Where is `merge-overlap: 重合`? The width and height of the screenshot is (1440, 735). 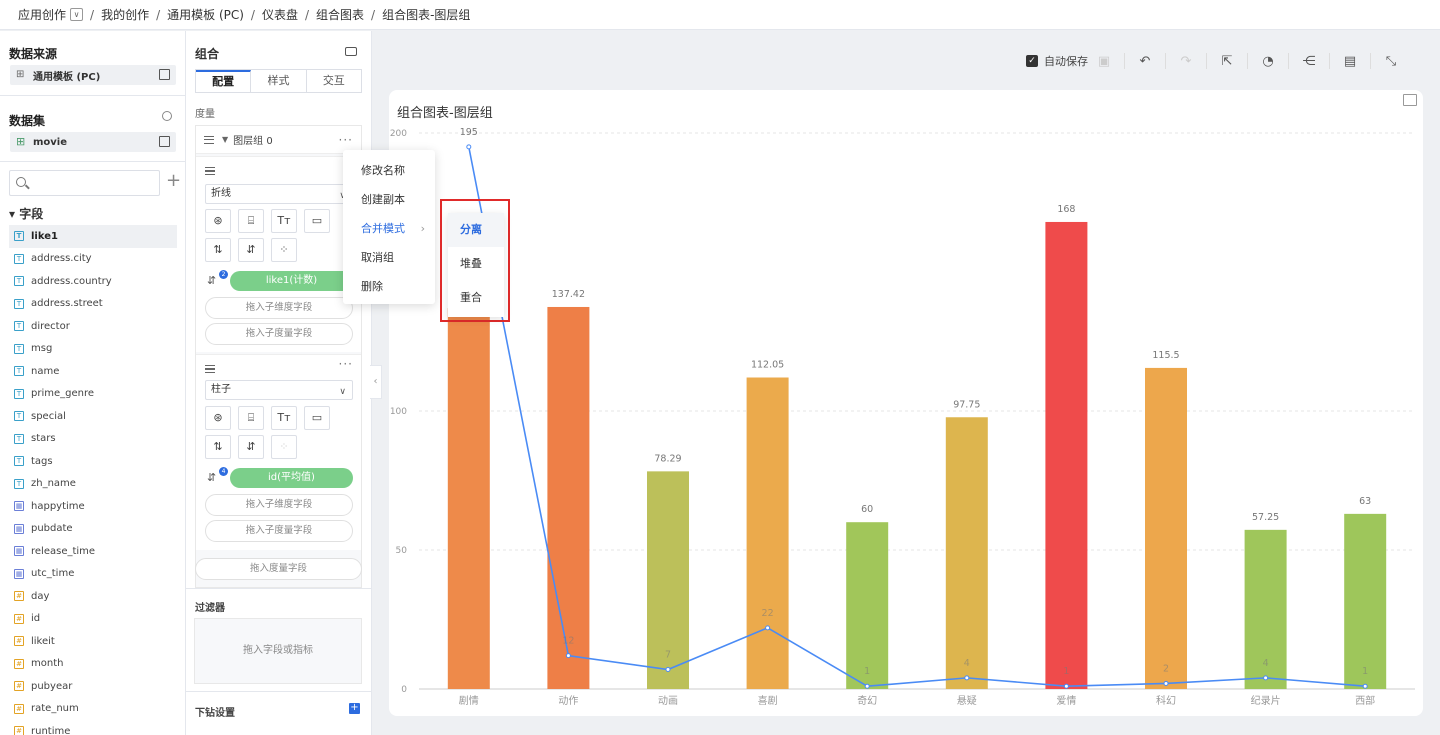
merge-overlap: 重合 is located at coordinates (471, 297).